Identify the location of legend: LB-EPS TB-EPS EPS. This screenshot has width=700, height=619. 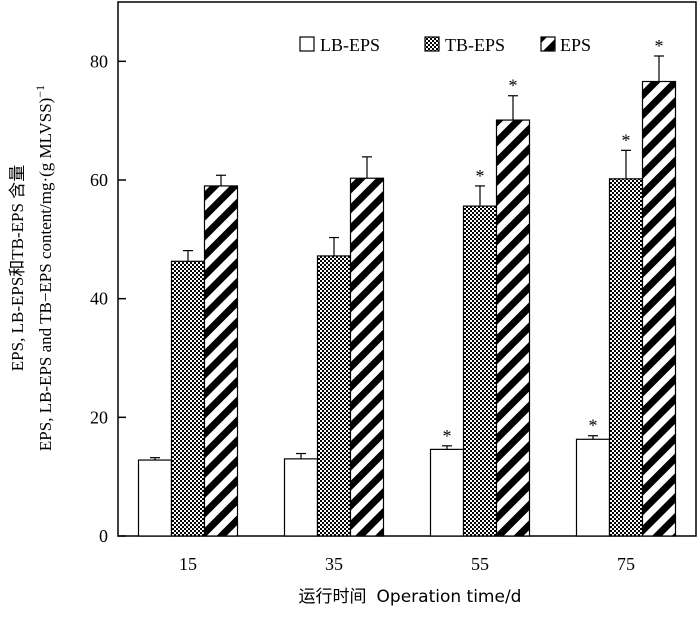
(445, 45).